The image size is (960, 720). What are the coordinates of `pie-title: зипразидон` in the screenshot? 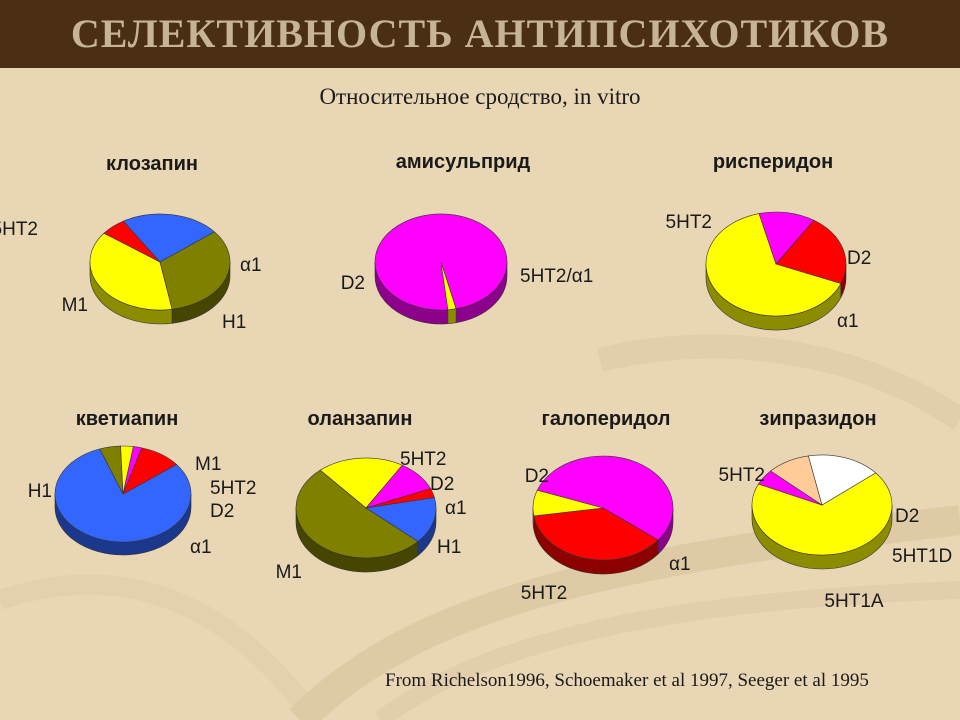 It's located at (817, 419).